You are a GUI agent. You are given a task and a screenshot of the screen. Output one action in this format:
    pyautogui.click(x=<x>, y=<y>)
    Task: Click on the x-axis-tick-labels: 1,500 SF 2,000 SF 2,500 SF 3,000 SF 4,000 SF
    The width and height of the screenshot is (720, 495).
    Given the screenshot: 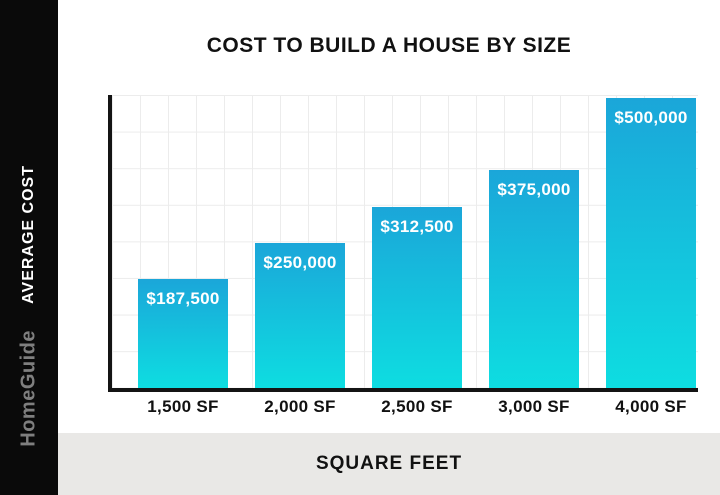 What is the action you would take?
    pyautogui.click(x=405, y=410)
    